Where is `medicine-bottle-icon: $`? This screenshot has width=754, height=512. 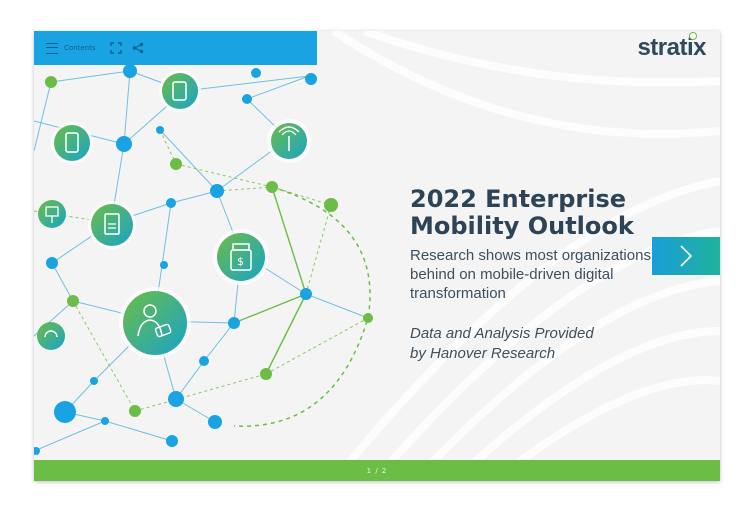 medicine-bottle-icon: $ is located at coordinates (241, 257).